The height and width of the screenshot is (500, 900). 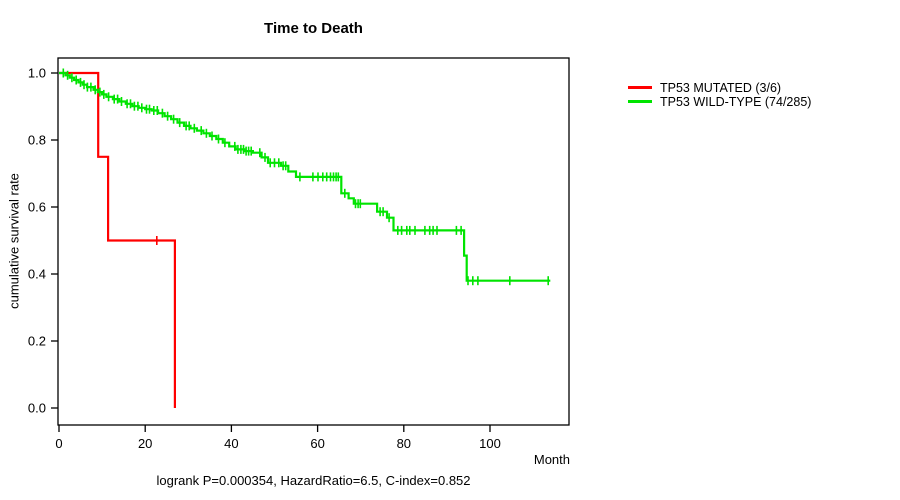 What do you see at coordinates (14, 241) in the screenshot?
I see `y-axis-label: cumulative survival rate` at bounding box center [14, 241].